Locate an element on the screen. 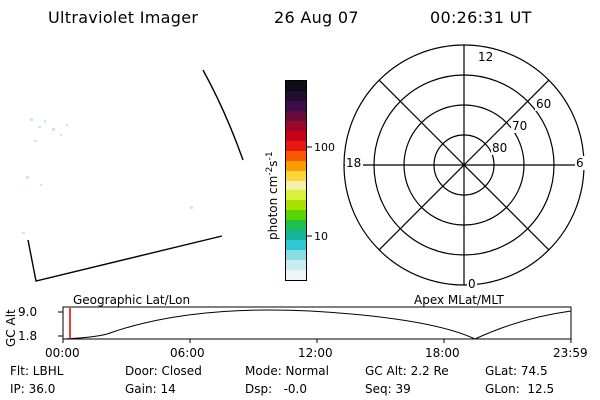 Image resolution: width=600 pixels, height=400 pixels. info-glon: GLon: 12.5 is located at coordinates (520, 389).